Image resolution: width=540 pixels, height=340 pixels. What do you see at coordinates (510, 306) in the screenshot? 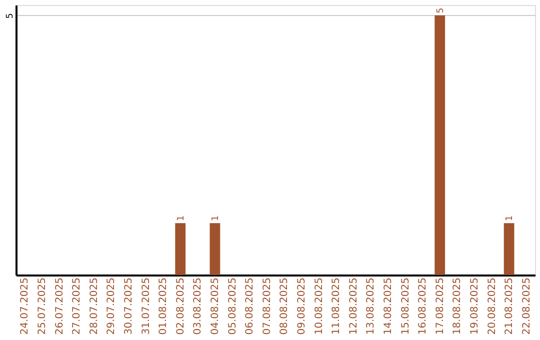
I see `x-tick-label: 21.08.2025` at bounding box center [510, 306].